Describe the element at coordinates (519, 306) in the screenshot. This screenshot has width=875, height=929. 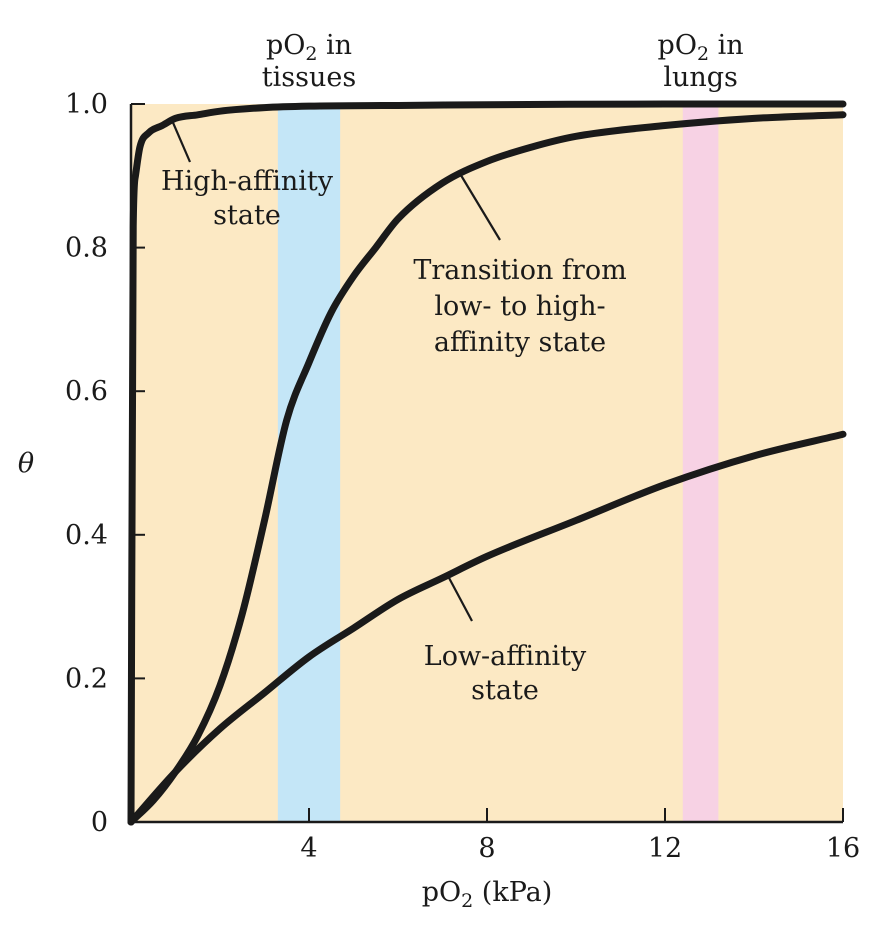
I see `annotation-transition-from-low-to-high-affinity-state-line-2: low- to high-` at that location.